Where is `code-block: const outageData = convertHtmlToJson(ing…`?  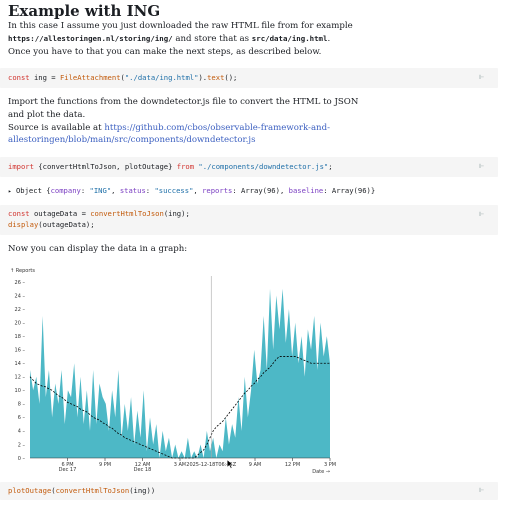 code-block: const outageData = convertHtmlToJson(ing… is located at coordinates (99, 219).